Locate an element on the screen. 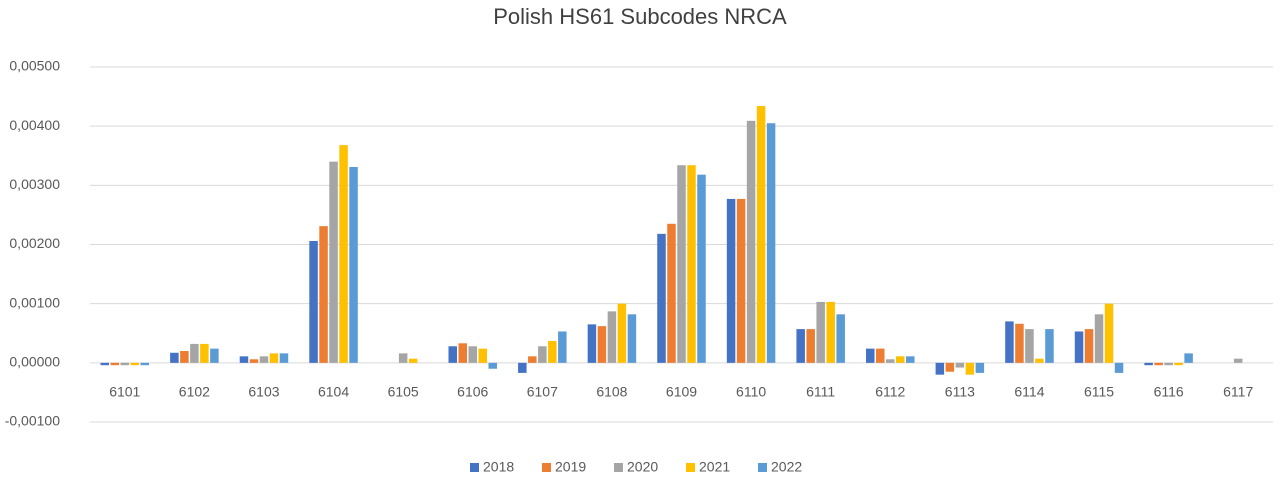  x-tick-label: 6110 is located at coordinates (751, 392).